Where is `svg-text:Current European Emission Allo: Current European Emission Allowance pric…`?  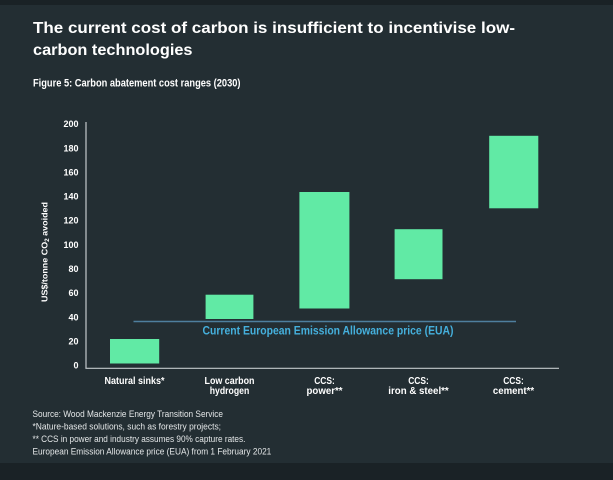
svg-text:Current European Emission Allo: Current European Emission Allowance pric… is located at coordinates (328, 331).